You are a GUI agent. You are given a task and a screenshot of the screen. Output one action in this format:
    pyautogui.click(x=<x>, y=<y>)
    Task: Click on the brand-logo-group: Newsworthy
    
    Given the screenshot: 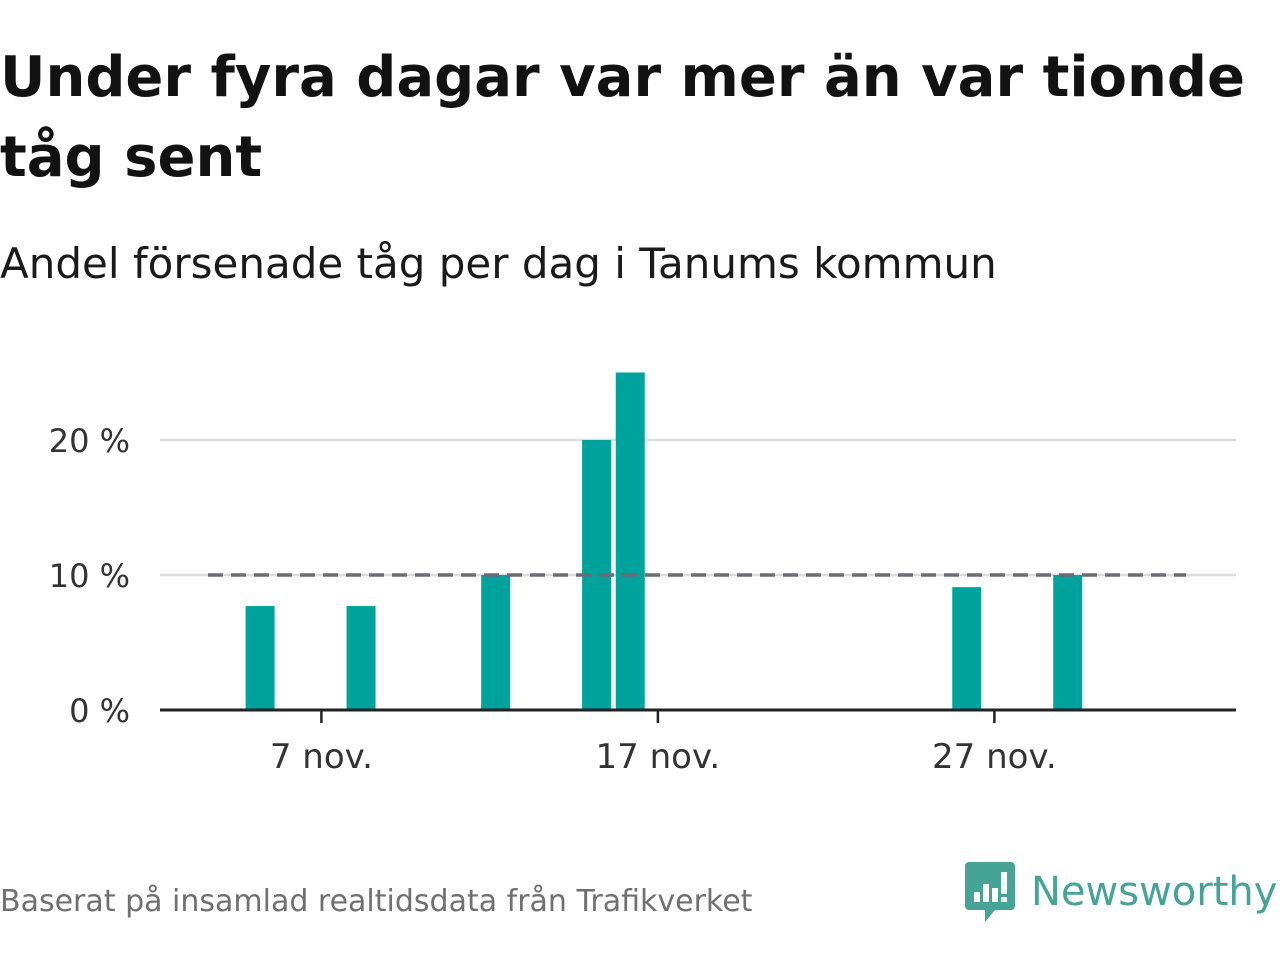 What is the action you would take?
    pyautogui.click(x=1121, y=892)
    